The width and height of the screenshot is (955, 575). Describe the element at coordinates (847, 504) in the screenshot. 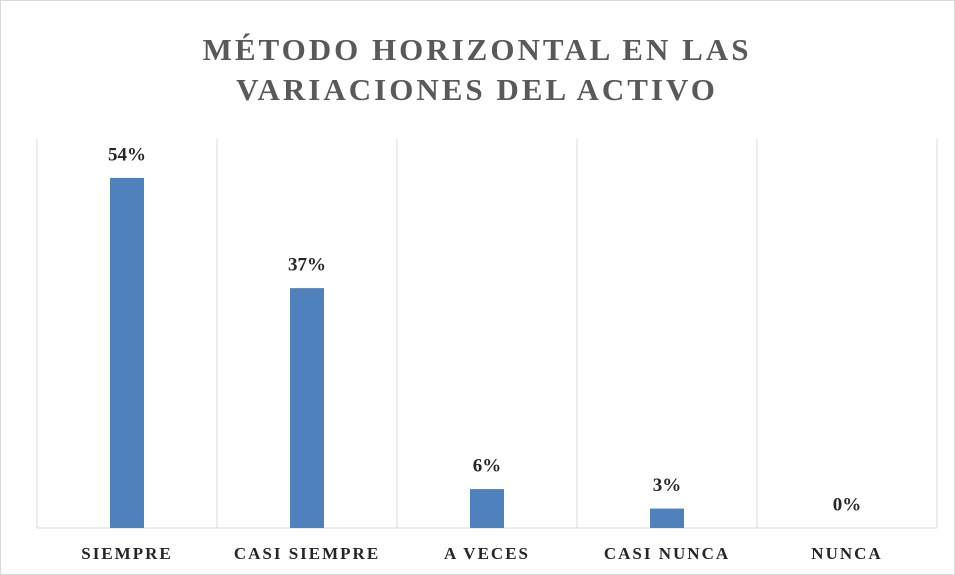

I see `data-label: 0%` at that location.